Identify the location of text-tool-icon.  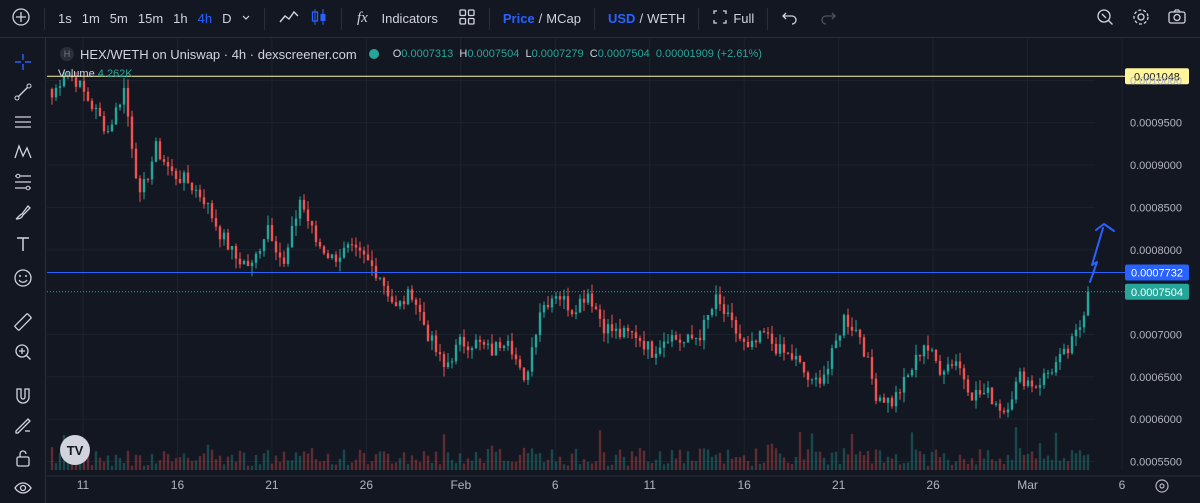
(23, 244).